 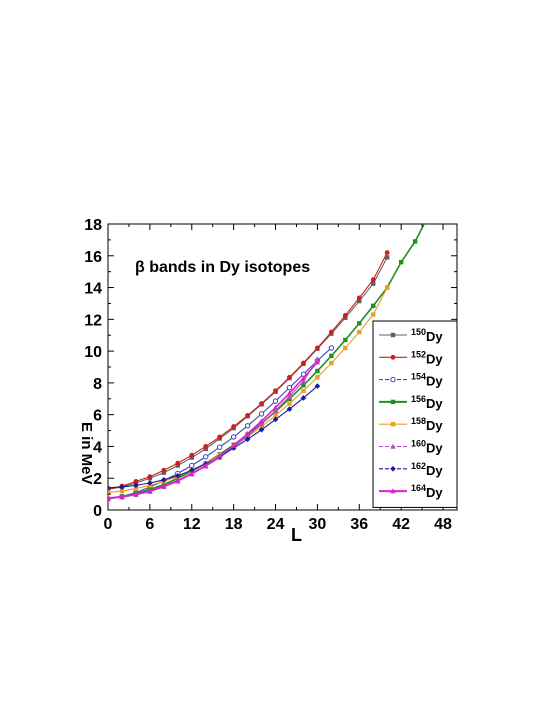 What do you see at coordinates (97, 416) in the screenshot?
I see `y-tick-label: 6` at bounding box center [97, 416].